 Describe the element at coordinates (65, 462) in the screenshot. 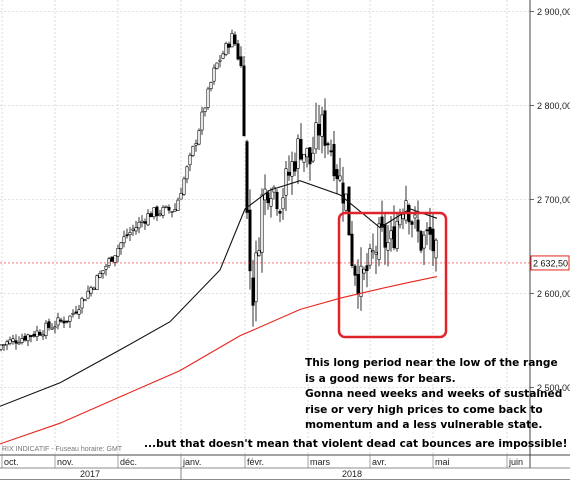

I see `x-tick-label: nov.` at that location.